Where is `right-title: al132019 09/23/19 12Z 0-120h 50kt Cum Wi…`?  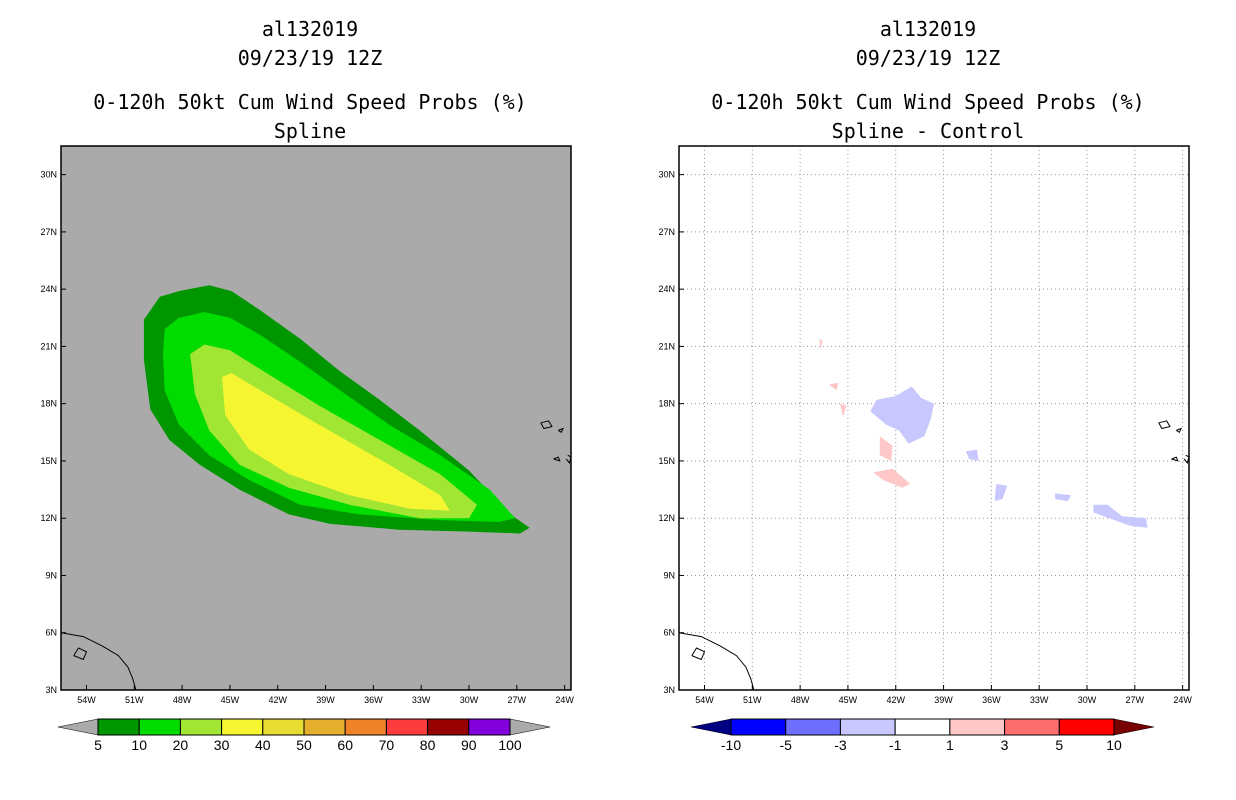
right-title: al132019 09/23/19 12Z 0-120h 50kt Cum Wi… is located at coordinates (928, 80).